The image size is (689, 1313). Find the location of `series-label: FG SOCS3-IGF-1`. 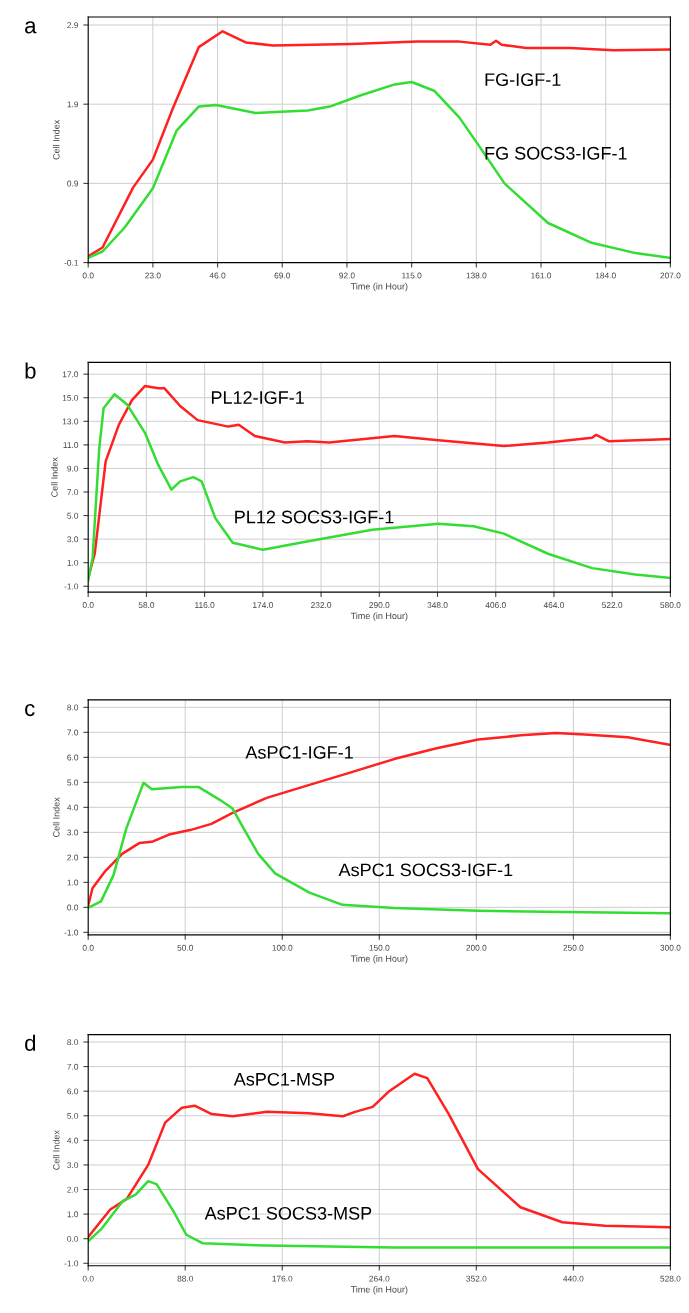

series-label: FG SOCS3-IGF-1 is located at coordinates (556, 153).